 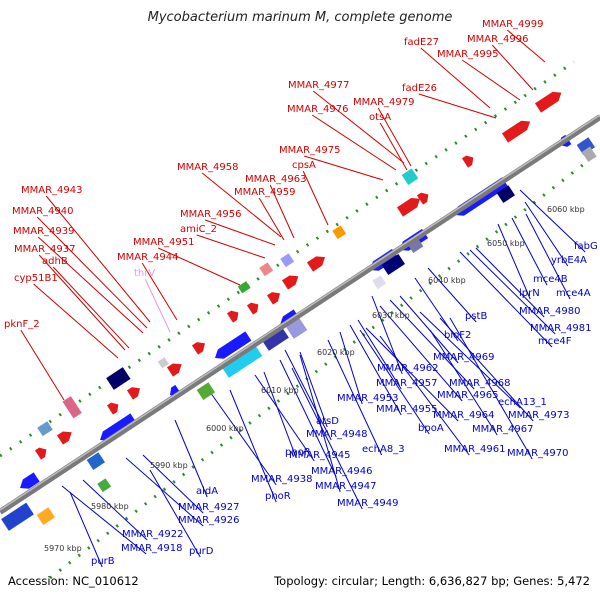 What do you see at coordinates (233, 345) in the screenshot?
I see `reverse-gene-arrow` at bounding box center [233, 345].